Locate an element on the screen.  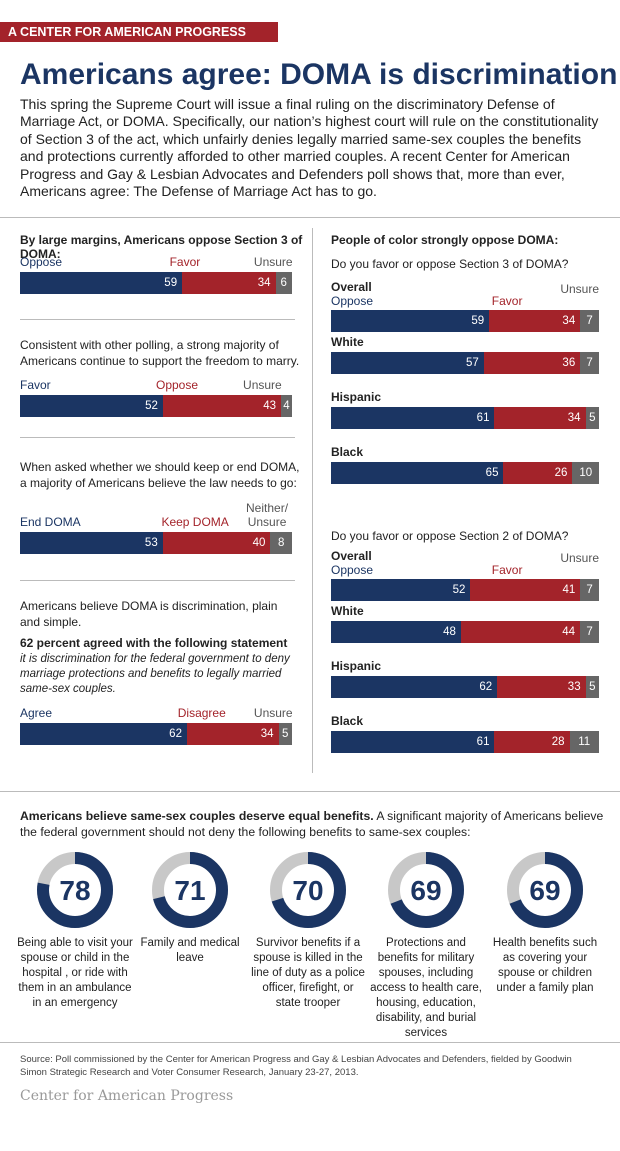
chart-section3: Oppose Favor Unsure 59 34 6 is located at coordinates (156, 275).